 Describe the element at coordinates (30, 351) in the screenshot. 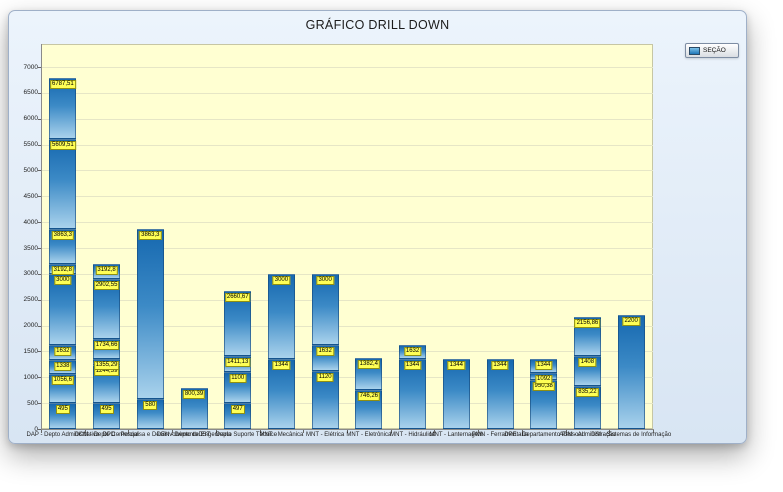

I see `y-axis-tick-label: 1500` at that location.